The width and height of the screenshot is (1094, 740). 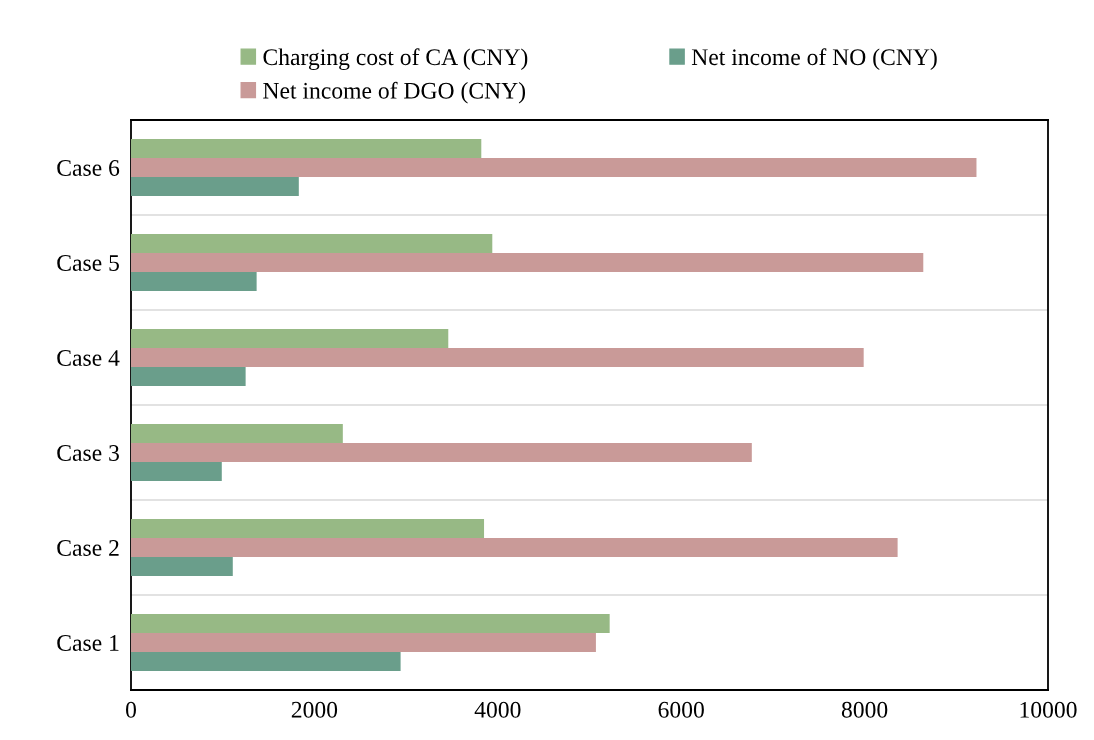 What do you see at coordinates (814, 59) in the screenshot?
I see `legend-label: Net income of NO (CNY)` at bounding box center [814, 59].